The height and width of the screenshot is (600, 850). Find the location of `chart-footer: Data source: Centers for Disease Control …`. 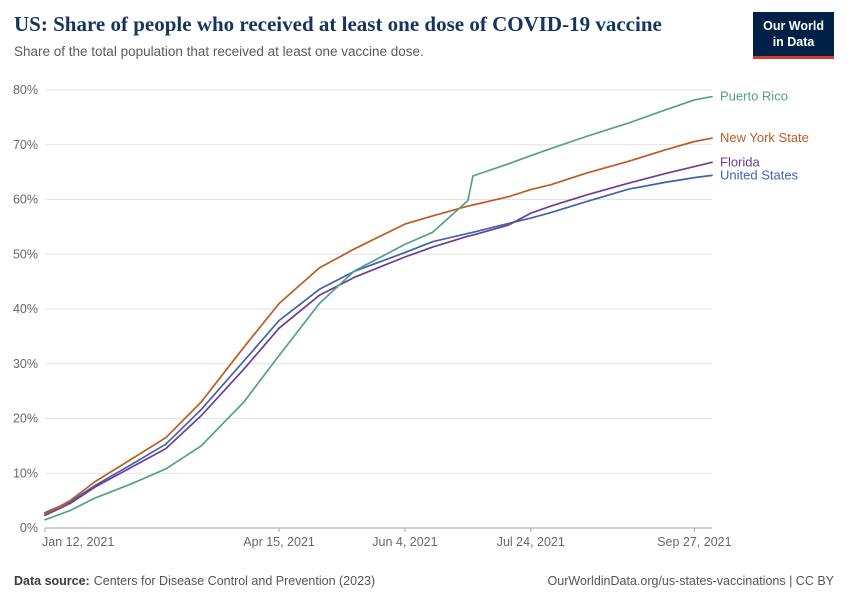

chart-footer: Data source: Centers for Disease Control … is located at coordinates (424, 581).